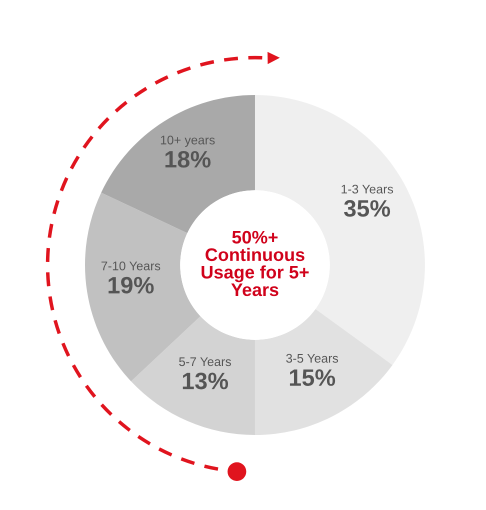 This screenshot has width=486, height=510. I want to click on text: 50%+ Continuous Usage for 5+ Years, so click(255, 263).